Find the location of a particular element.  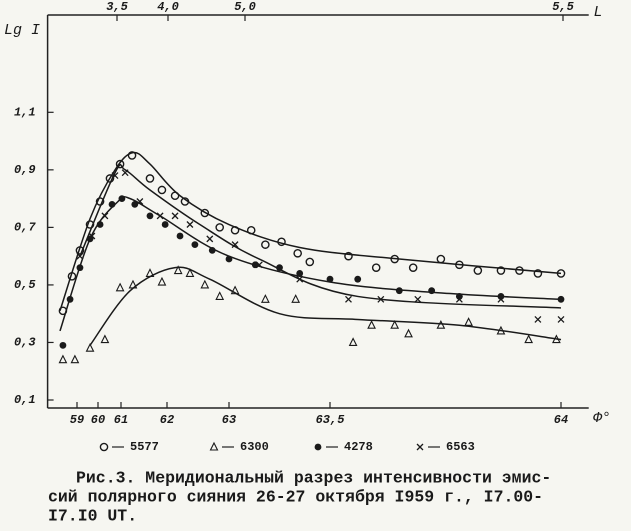

legend-label: 6563 is located at coordinates (460, 447).